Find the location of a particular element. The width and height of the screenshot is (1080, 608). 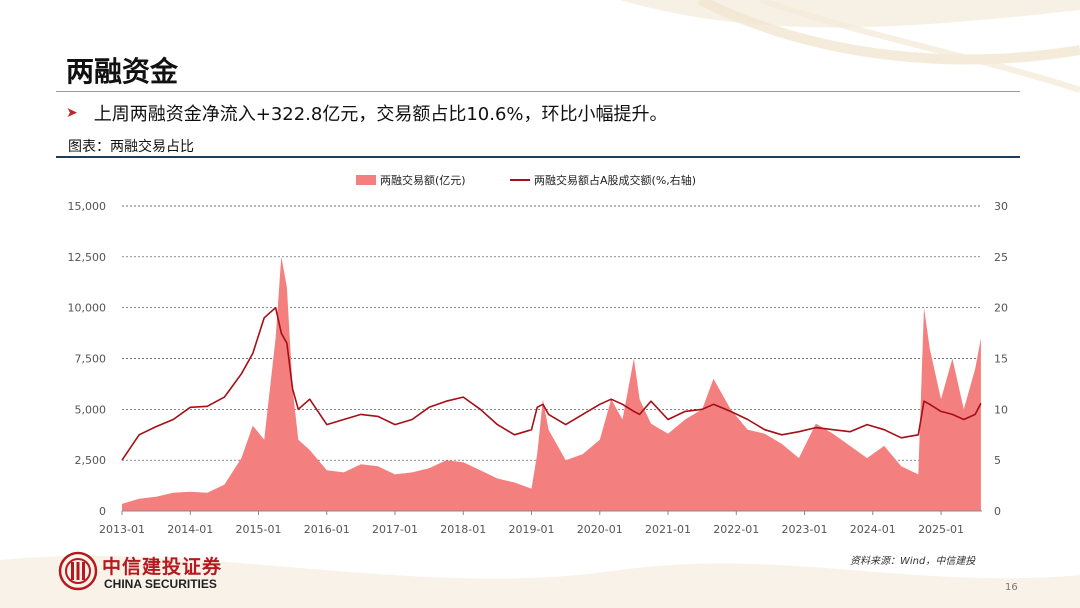

x-tick-label: 2025-01 is located at coordinates (941, 529).